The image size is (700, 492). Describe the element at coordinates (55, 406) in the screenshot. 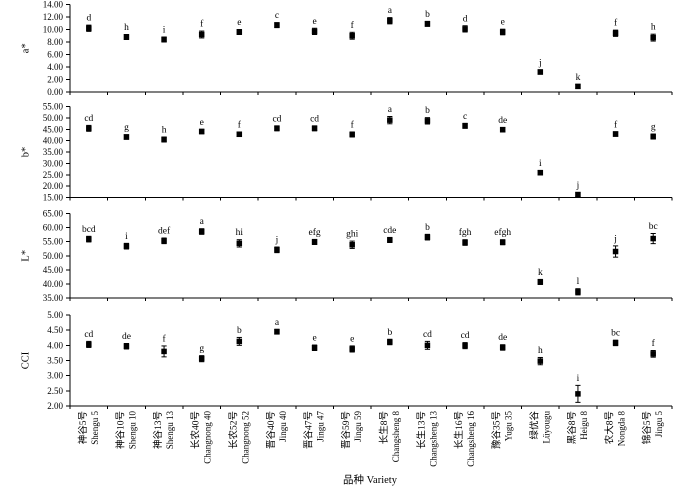

I see `y-tick-label: 2.00` at that location.